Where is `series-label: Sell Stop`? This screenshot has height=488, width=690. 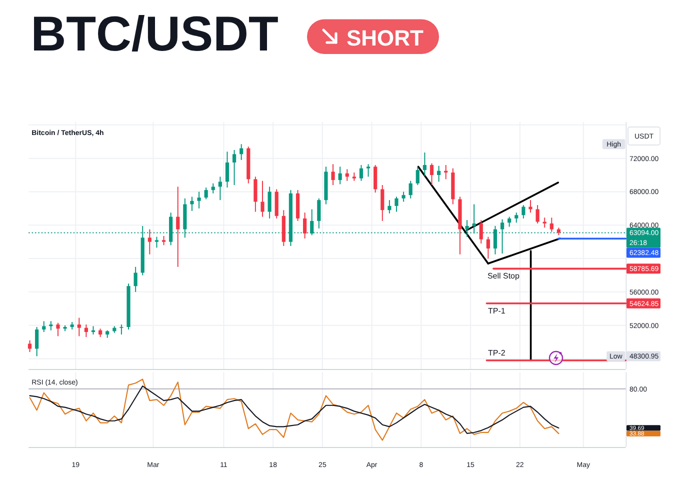
series-label: Sell Stop is located at coordinates (503, 276).